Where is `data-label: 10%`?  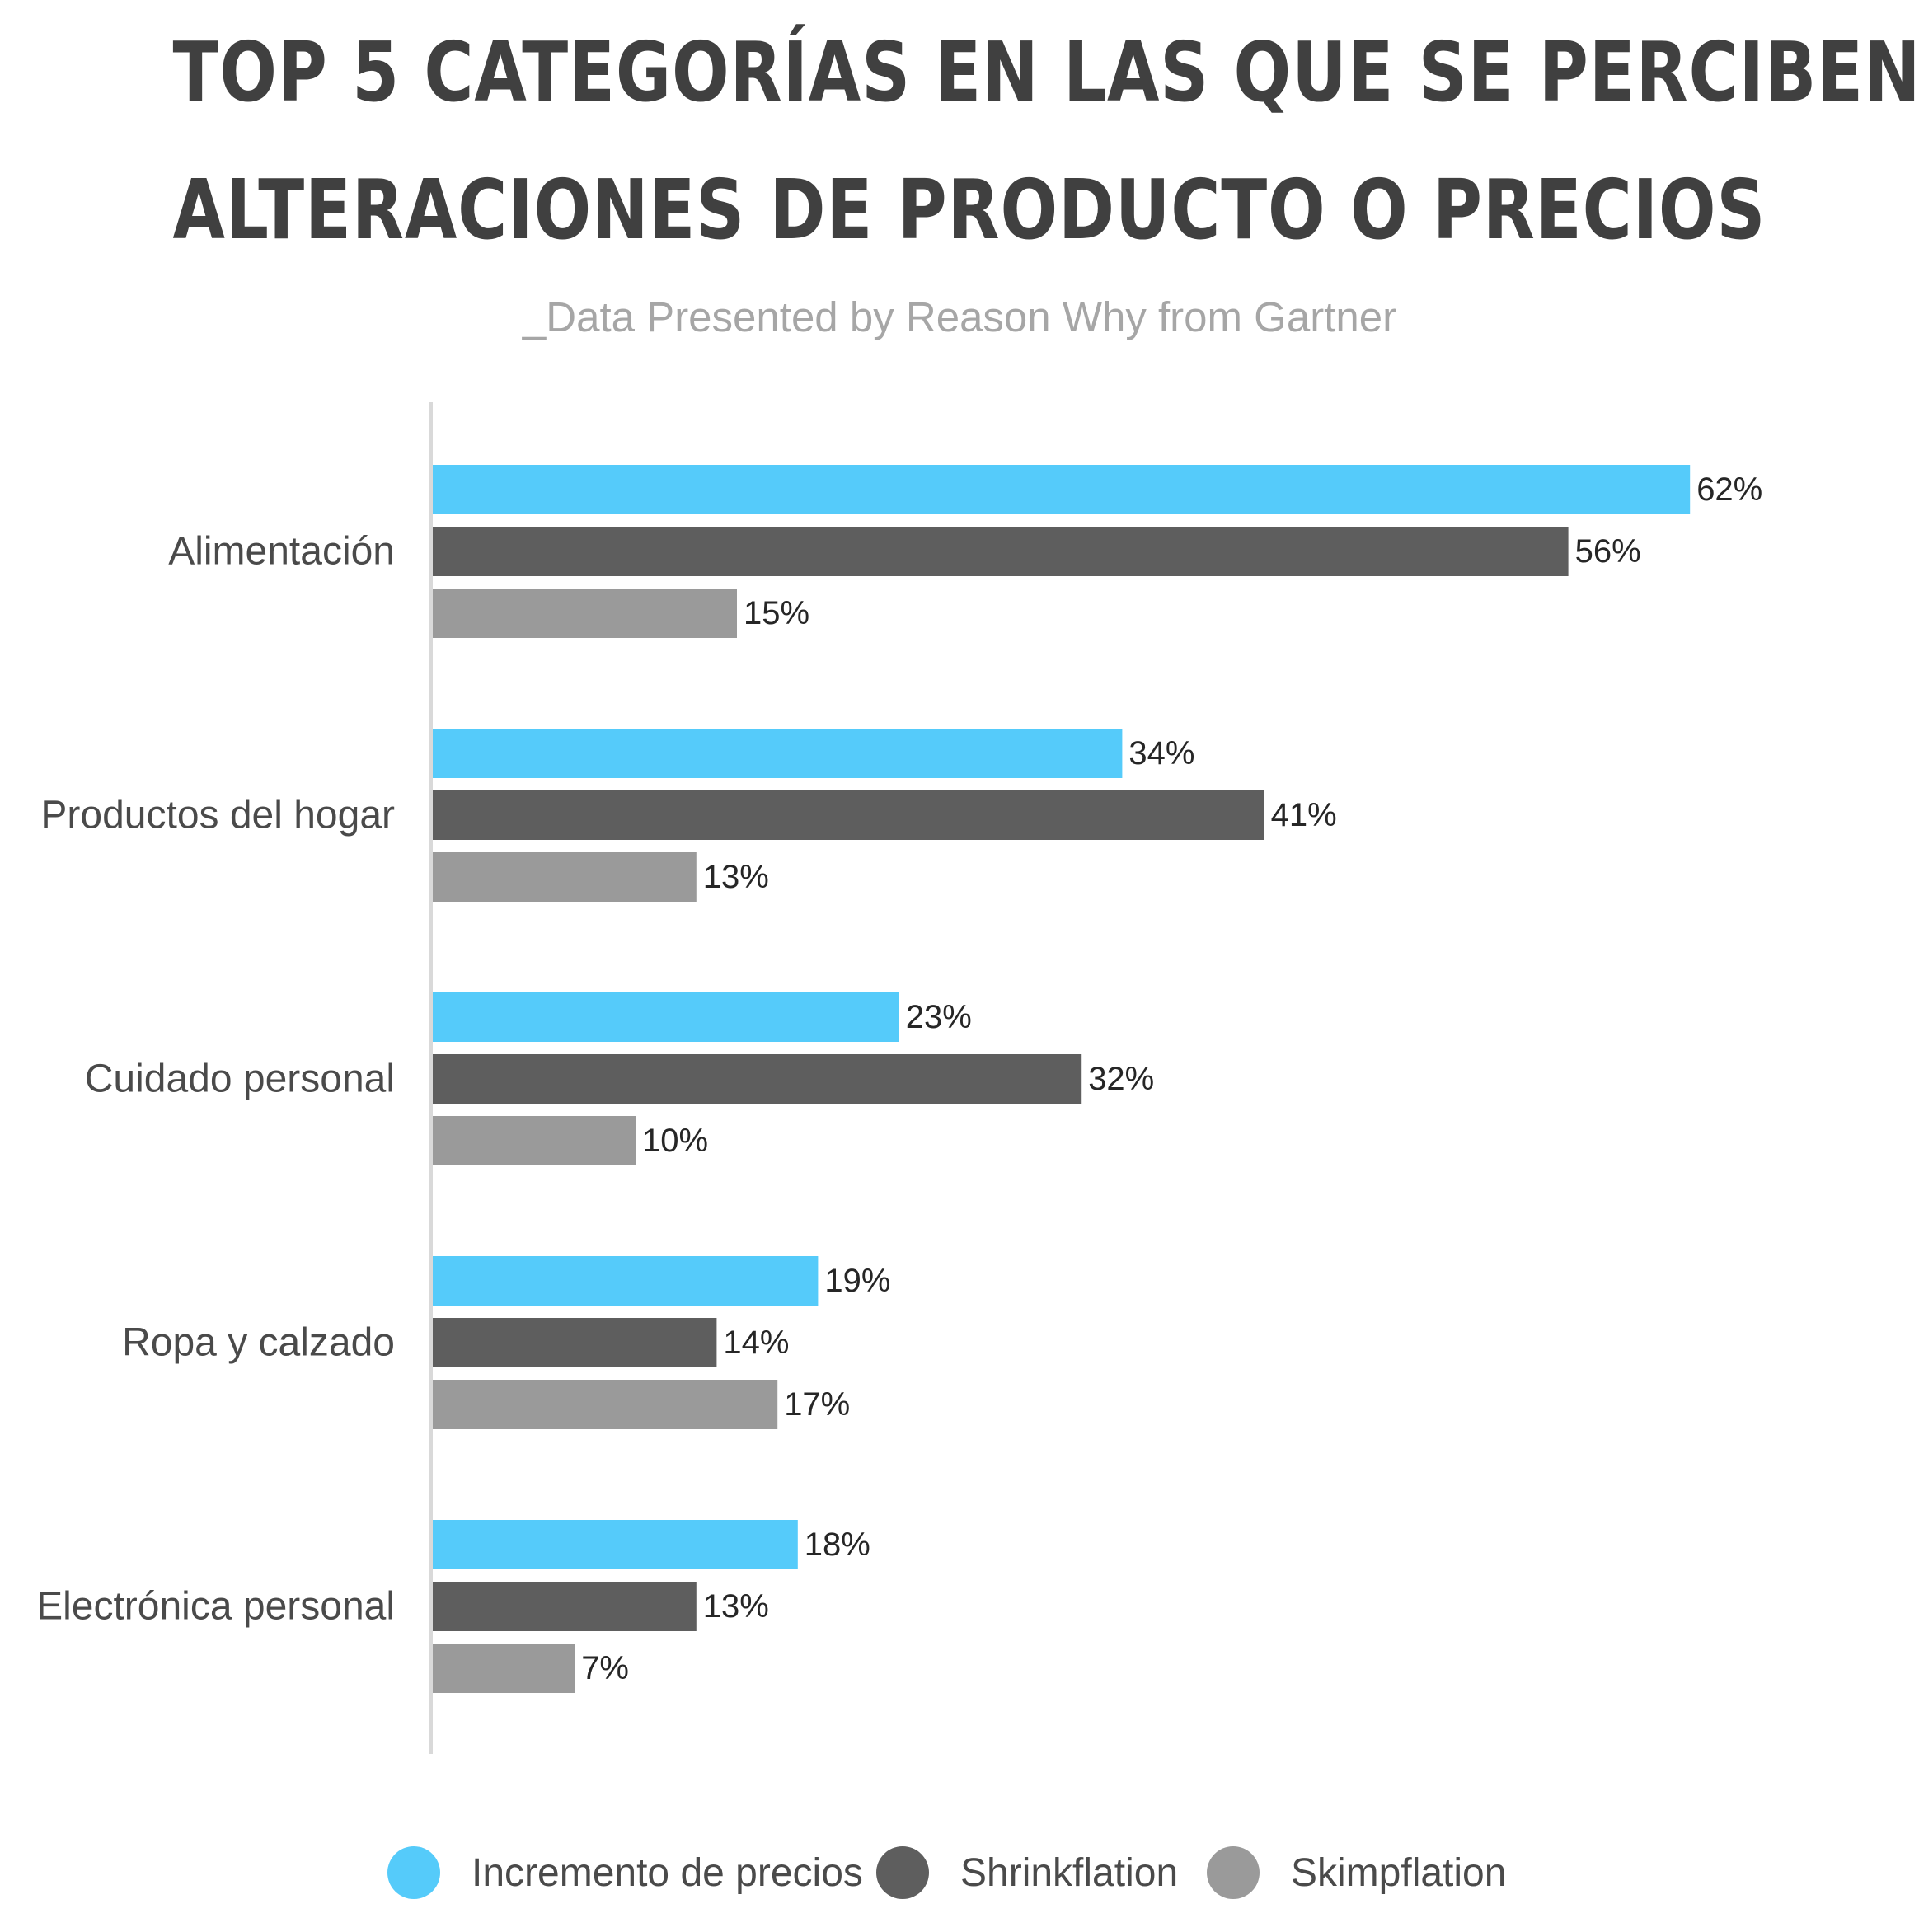
data-label: 10% is located at coordinates (675, 1141).